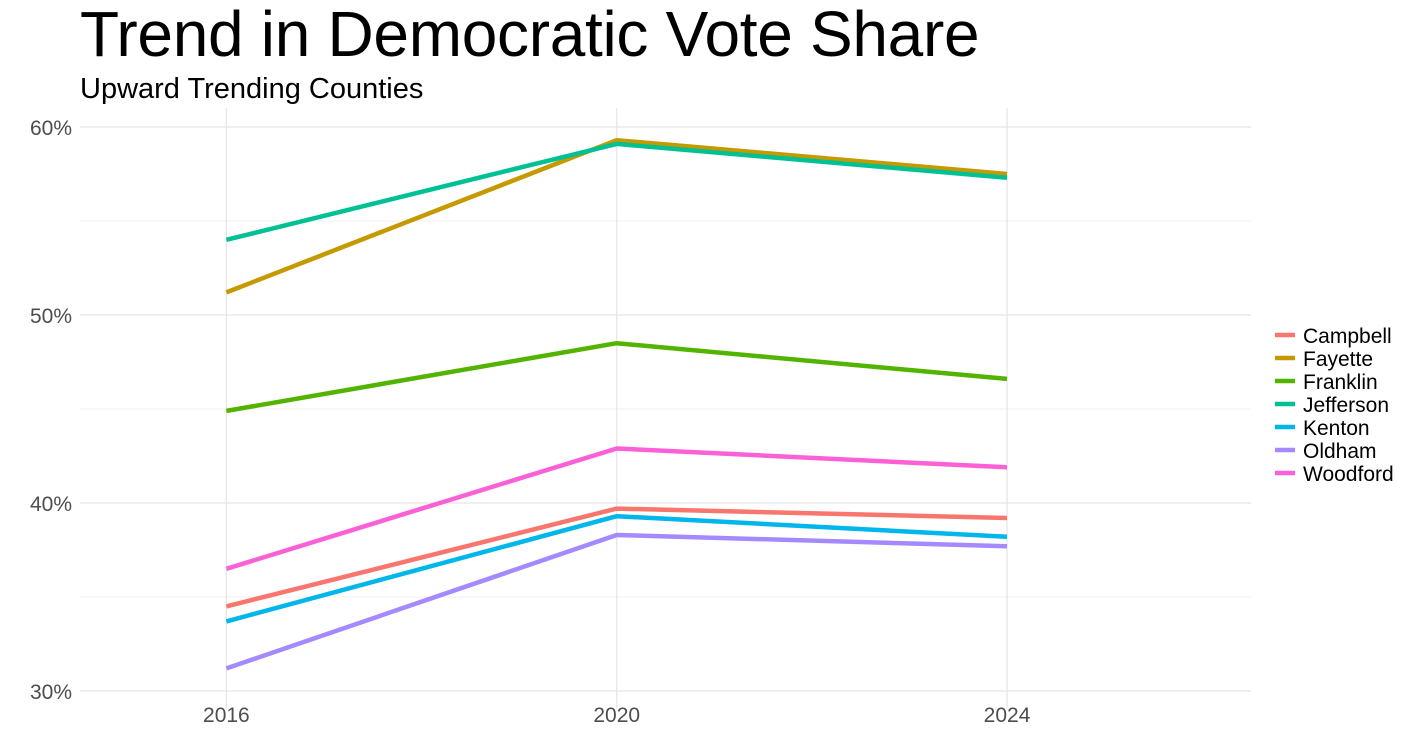 This screenshot has width=1423, height=750. I want to click on legend-item: Oldham, so click(1326, 451).